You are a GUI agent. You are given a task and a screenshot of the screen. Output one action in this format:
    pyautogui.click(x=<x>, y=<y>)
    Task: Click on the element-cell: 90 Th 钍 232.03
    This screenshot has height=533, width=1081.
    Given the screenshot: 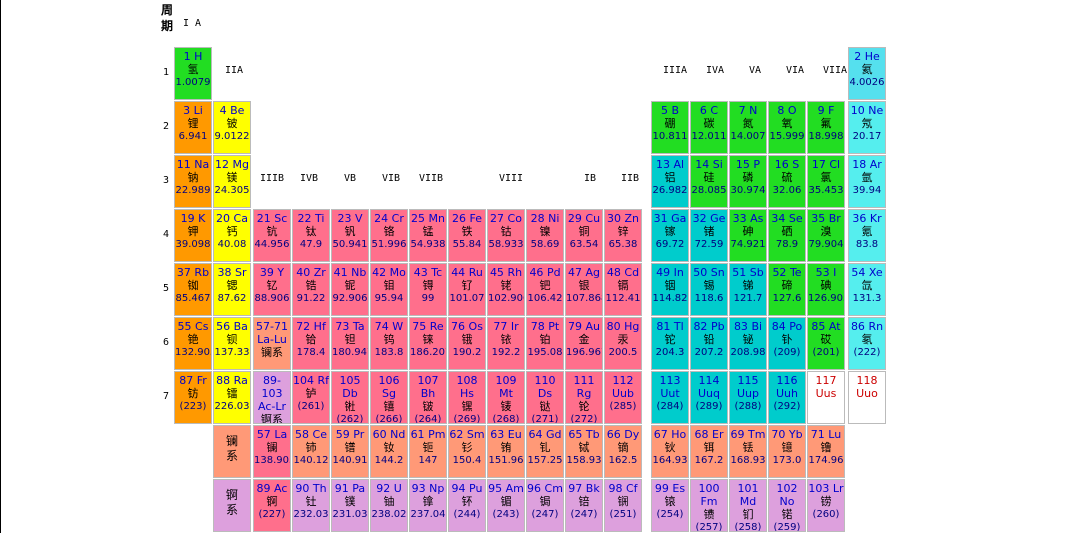 What is the action you would take?
    pyautogui.click(x=311, y=505)
    